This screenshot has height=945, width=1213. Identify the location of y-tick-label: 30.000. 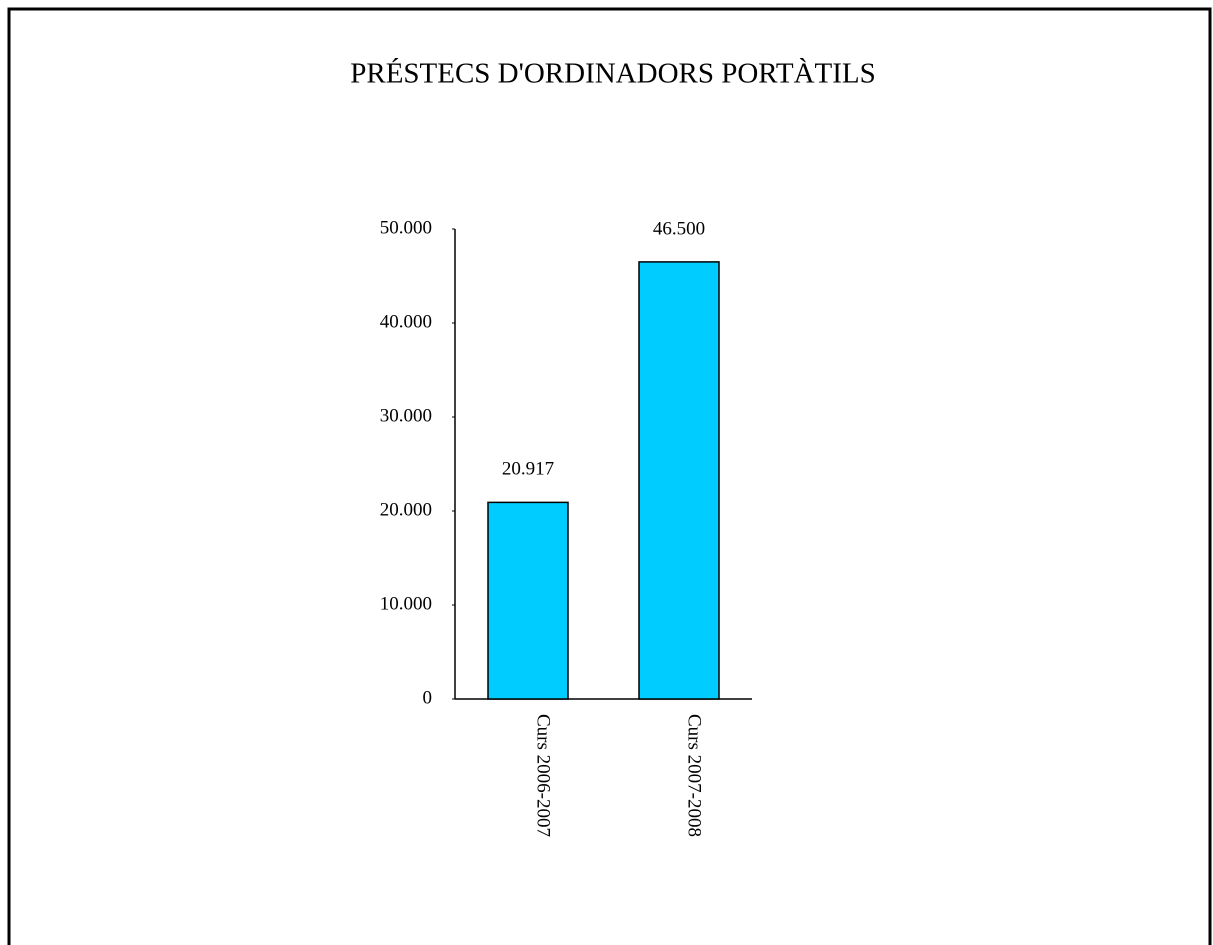
(406, 415).